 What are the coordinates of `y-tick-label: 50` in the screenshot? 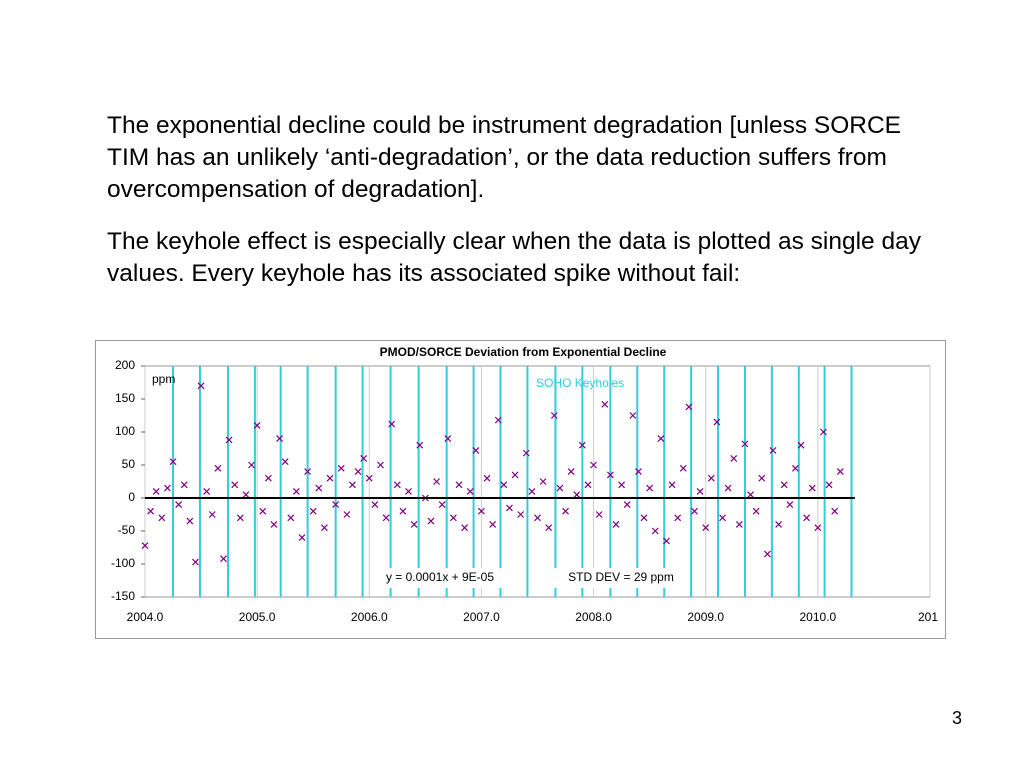 It's located at (129, 464).